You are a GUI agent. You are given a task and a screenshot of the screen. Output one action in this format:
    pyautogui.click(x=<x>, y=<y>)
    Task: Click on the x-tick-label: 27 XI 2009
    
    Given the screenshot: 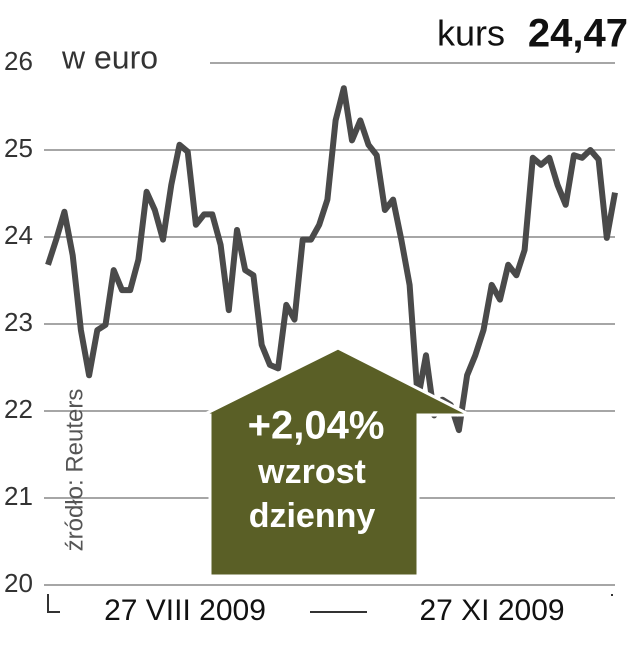 What is the action you would take?
    pyautogui.click(x=491, y=610)
    